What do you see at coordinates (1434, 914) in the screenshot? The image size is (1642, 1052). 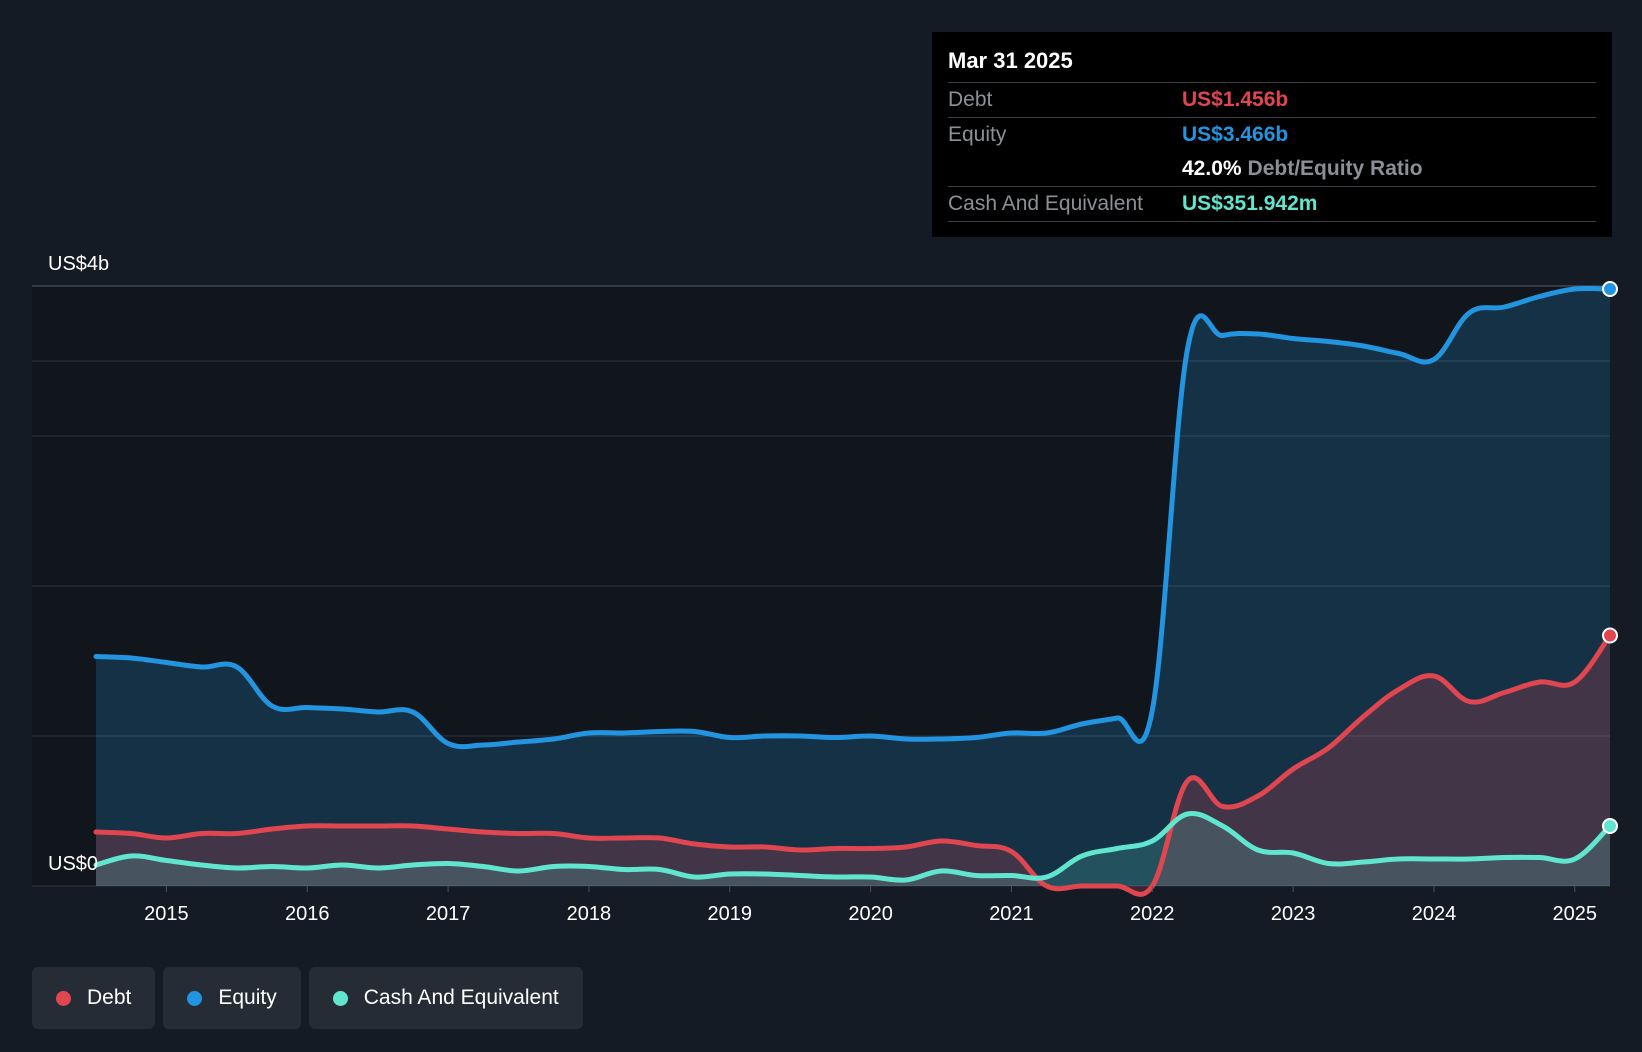 I see `x-tick-label-2024: 2024` at bounding box center [1434, 914].